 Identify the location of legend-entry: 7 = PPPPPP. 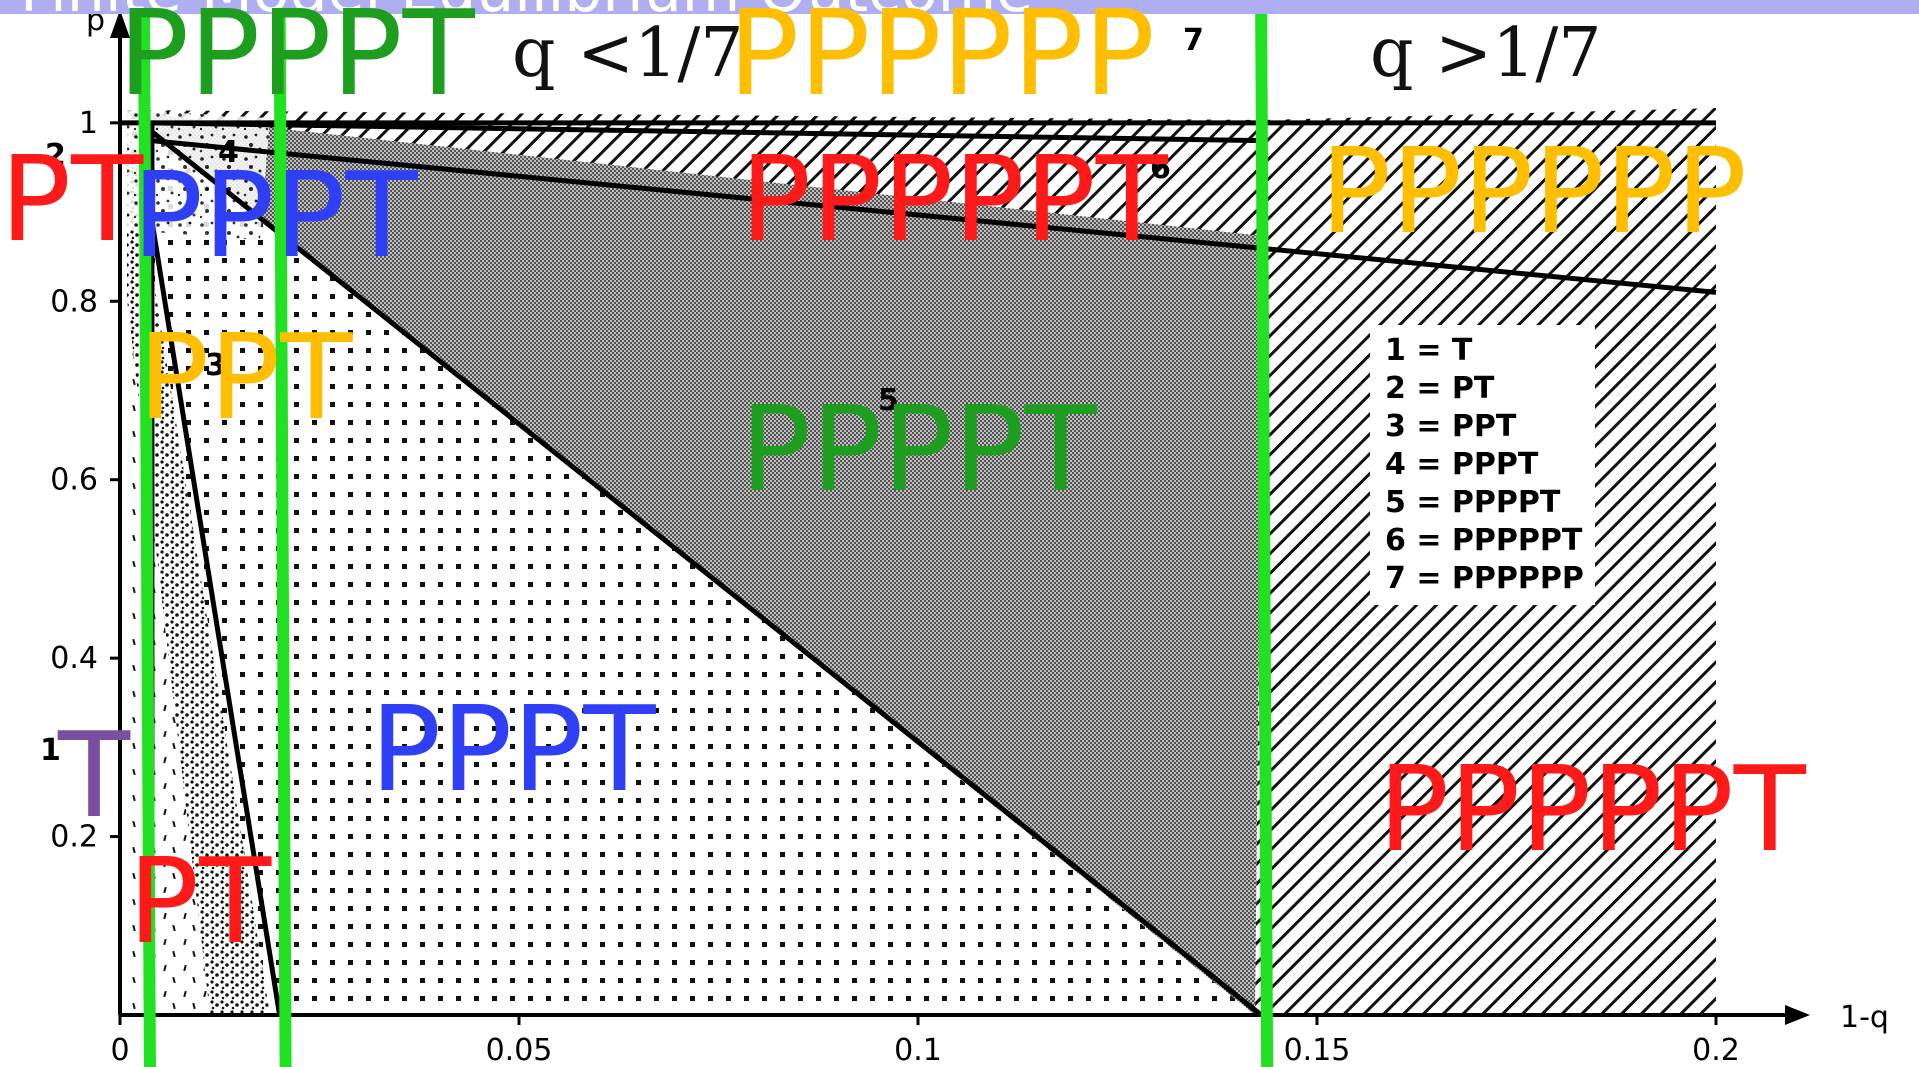
(1484, 578).